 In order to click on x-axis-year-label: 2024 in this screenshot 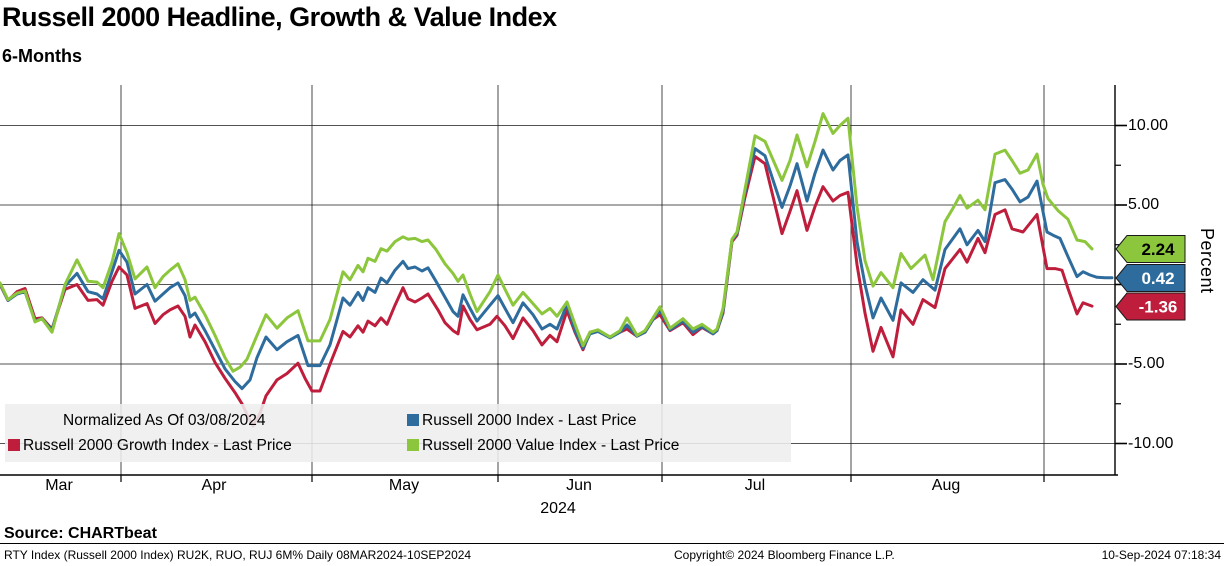, I will do `click(558, 508)`.